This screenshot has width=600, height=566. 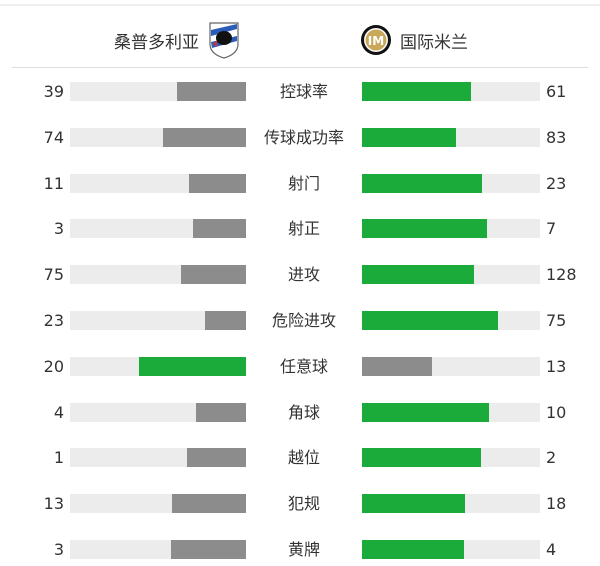 What do you see at coordinates (551, 229) in the screenshot?
I see `away-value: 7` at bounding box center [551, 229].